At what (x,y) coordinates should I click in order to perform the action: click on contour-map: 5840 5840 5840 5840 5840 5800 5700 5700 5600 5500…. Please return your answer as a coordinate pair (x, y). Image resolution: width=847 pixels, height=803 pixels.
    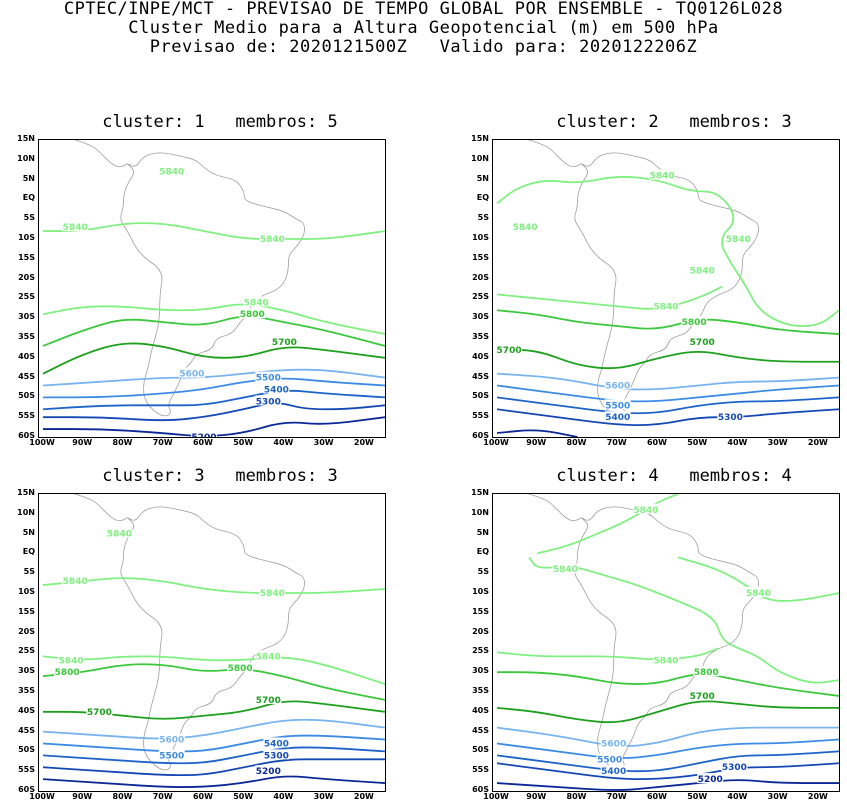
    Looking at the image, I should click on (667, 288).